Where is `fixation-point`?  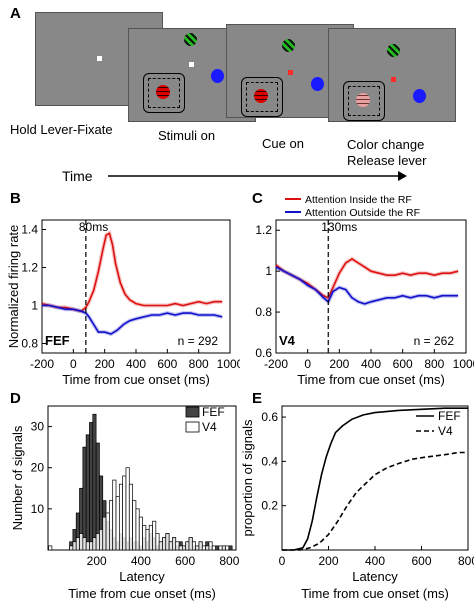
fixation-point is located at coordinates (191, 64).